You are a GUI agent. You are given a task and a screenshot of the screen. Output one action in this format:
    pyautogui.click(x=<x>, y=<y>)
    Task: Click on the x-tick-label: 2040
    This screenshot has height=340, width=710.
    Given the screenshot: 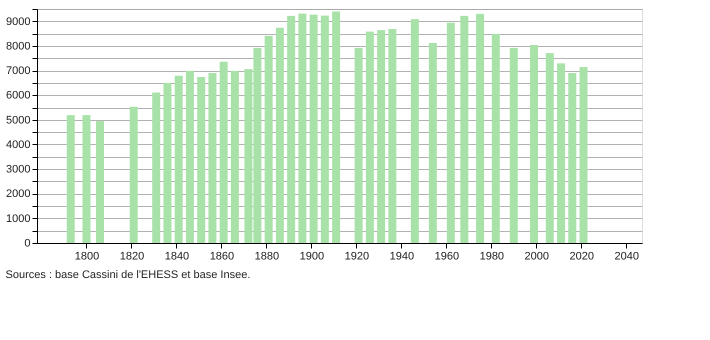 What is the action you would take?
    pyautogui.click(x=626, y=256)
    